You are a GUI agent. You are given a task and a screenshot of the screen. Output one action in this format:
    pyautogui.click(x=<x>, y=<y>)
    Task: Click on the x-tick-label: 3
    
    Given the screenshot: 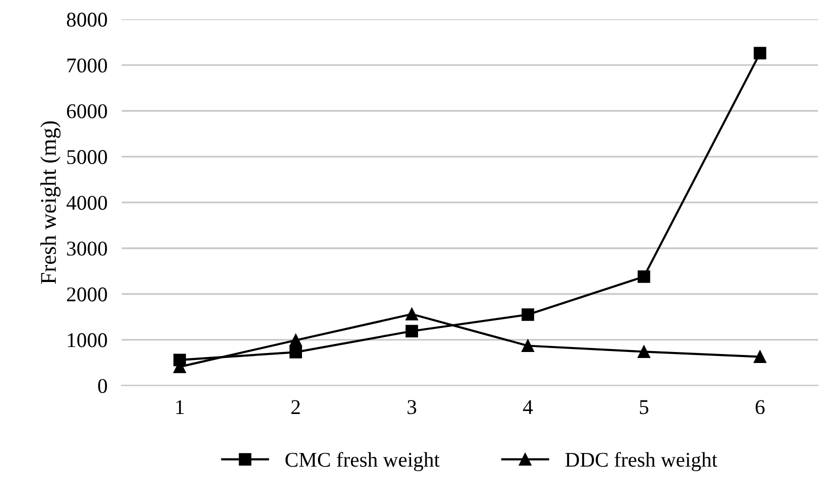 What is the action you would take?
    pyautogui.click(x=412, y=407)
    